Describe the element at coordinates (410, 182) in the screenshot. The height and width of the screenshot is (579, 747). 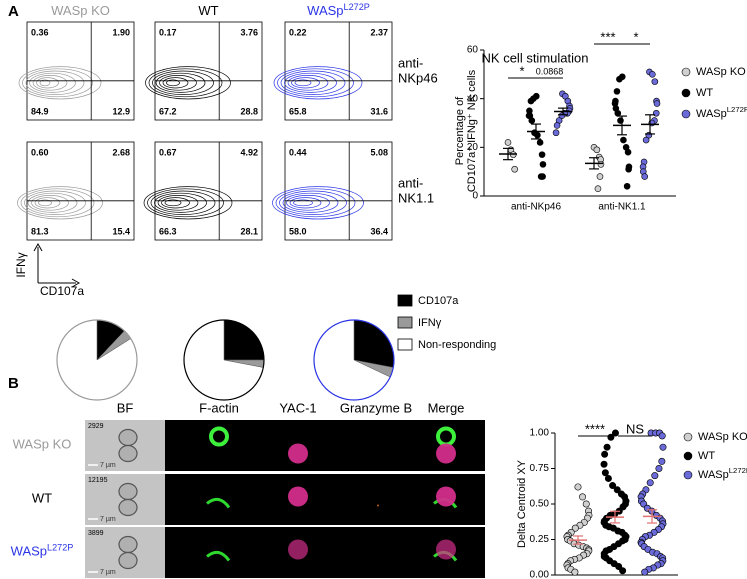
I see `row-label: anti-` at that location.